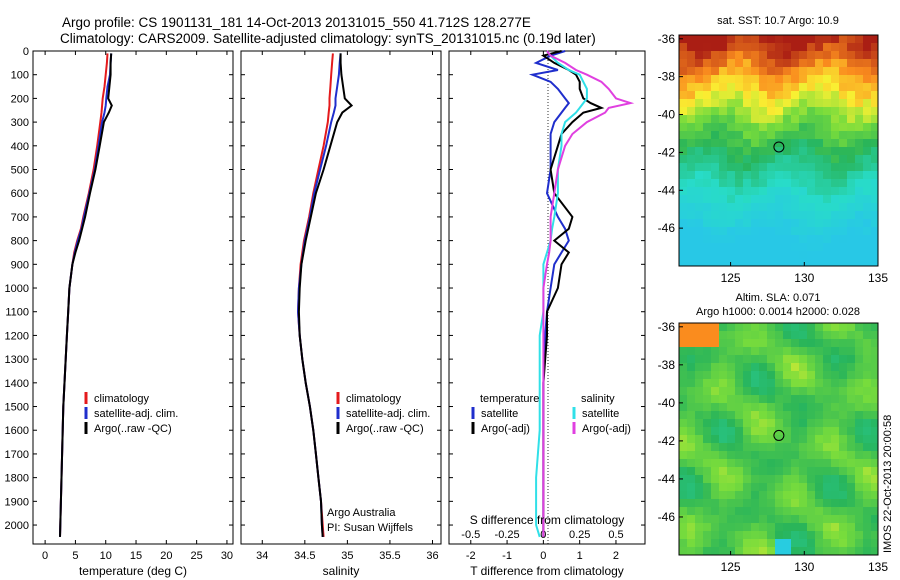 Image resolution: width=900 pixels, height=580 pixels. What do you see at coordinates (667, 228) in the screenshot?
I see `latitude-tick-label: -46` at bounding box center [667, 228].